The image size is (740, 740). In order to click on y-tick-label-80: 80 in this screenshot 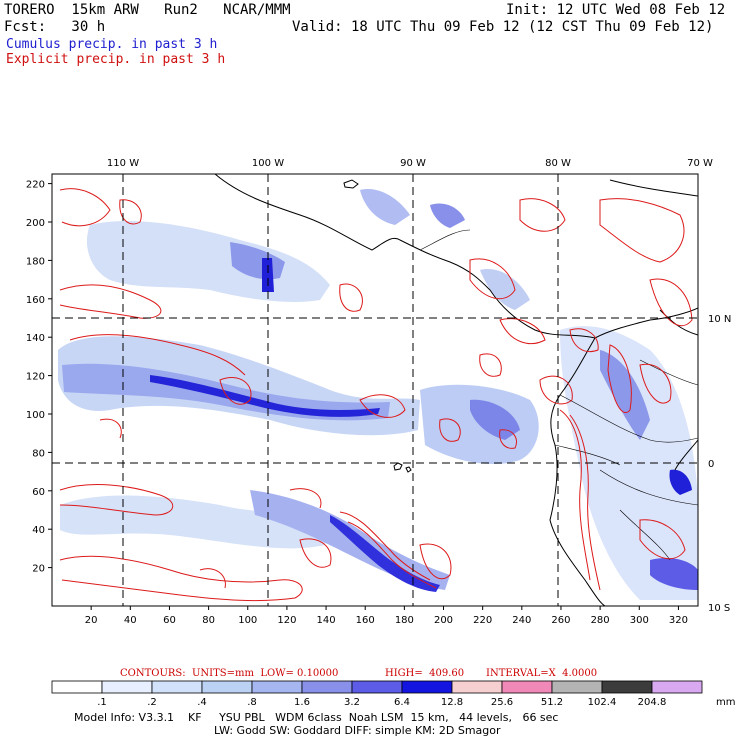, I will do `click(38, 453)`.